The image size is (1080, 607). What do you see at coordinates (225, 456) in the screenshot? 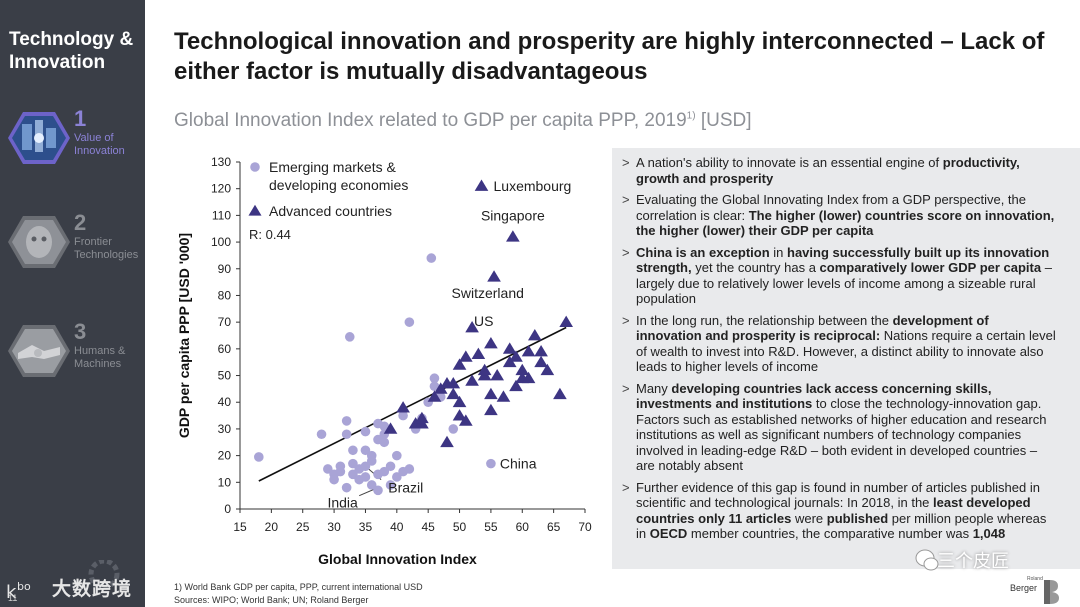
I see `y-tick-label: 20` at bounding box center [225, 456].